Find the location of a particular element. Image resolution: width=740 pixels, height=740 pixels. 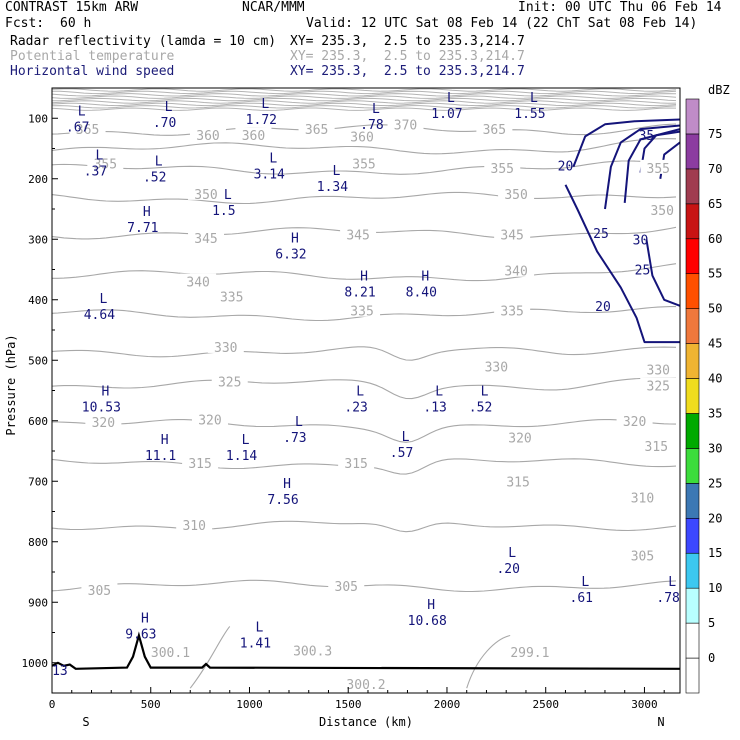

extremum-value: 7.56 is located at coordinates (282, 500).